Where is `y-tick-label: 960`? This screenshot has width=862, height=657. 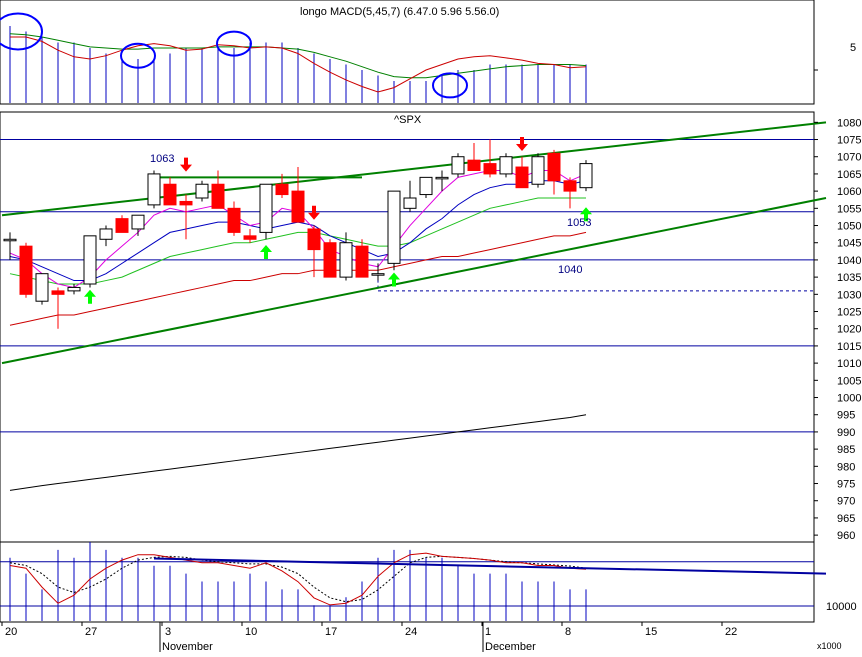 y-tick-label: 960 is located at coordinates (846, 536).